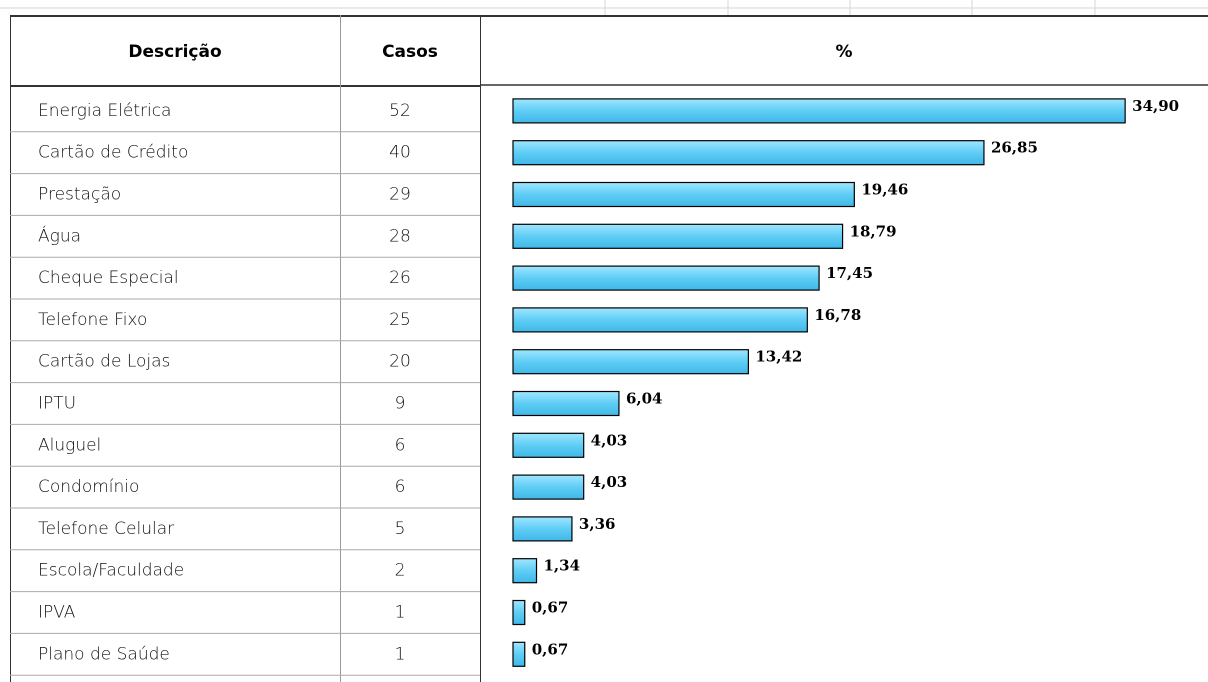 This screenshot has height=682, width=1208. I want to click on description: IPVA, so click(57, 613).